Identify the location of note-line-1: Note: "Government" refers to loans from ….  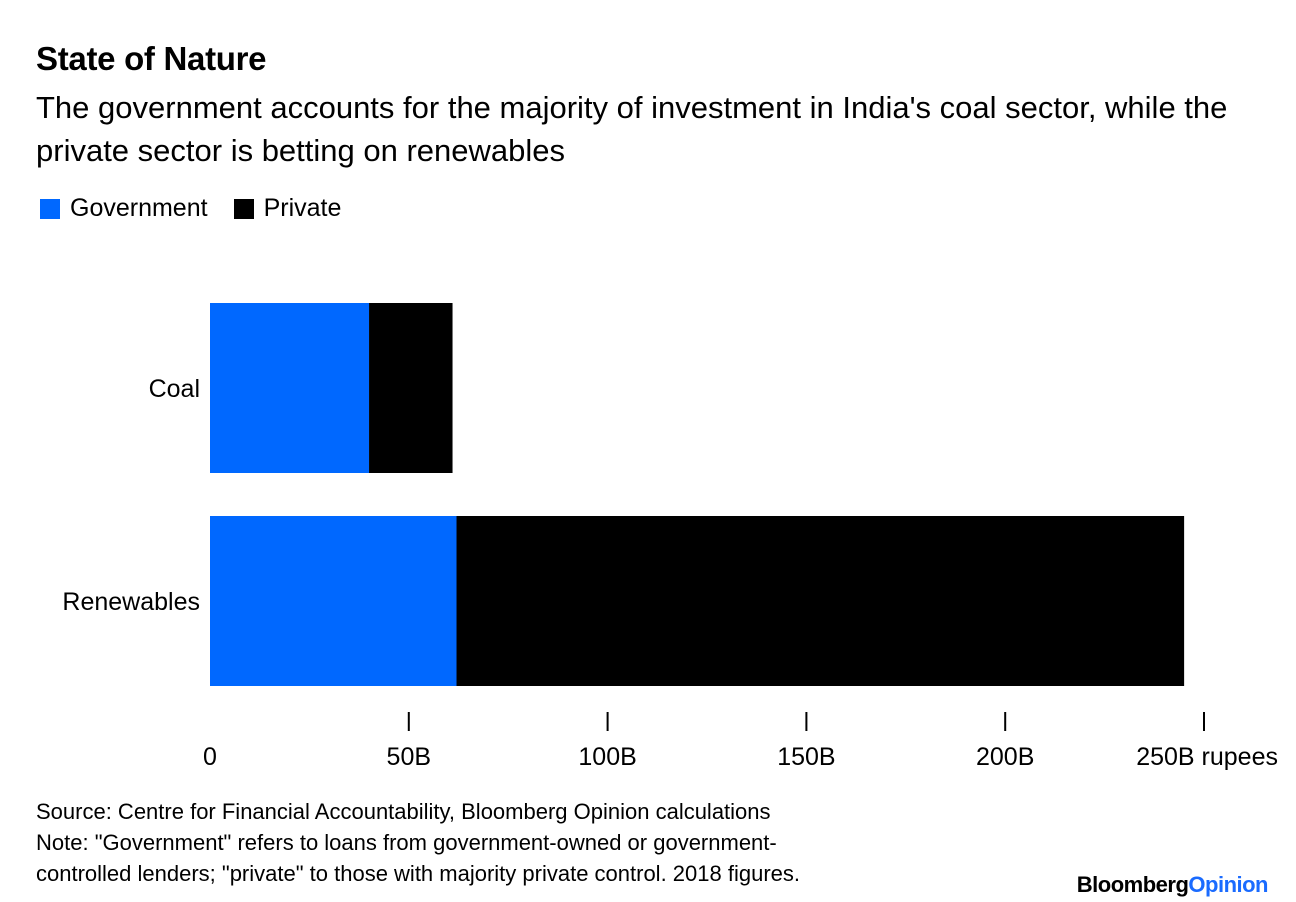
(406, 842).